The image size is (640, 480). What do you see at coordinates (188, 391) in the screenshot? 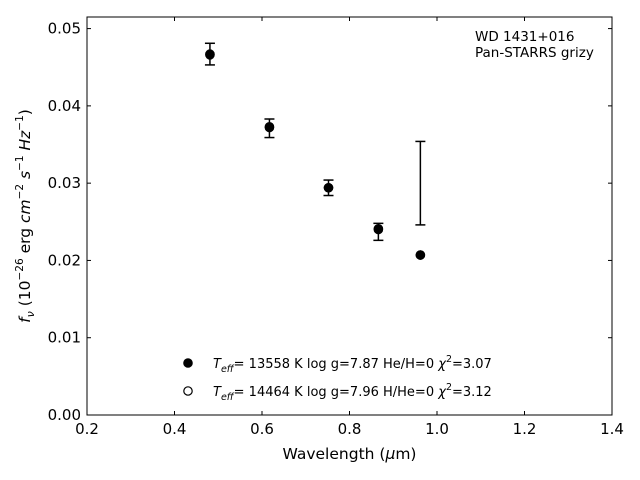
I see `legend-marker-open` at bounding box center [188, 391].